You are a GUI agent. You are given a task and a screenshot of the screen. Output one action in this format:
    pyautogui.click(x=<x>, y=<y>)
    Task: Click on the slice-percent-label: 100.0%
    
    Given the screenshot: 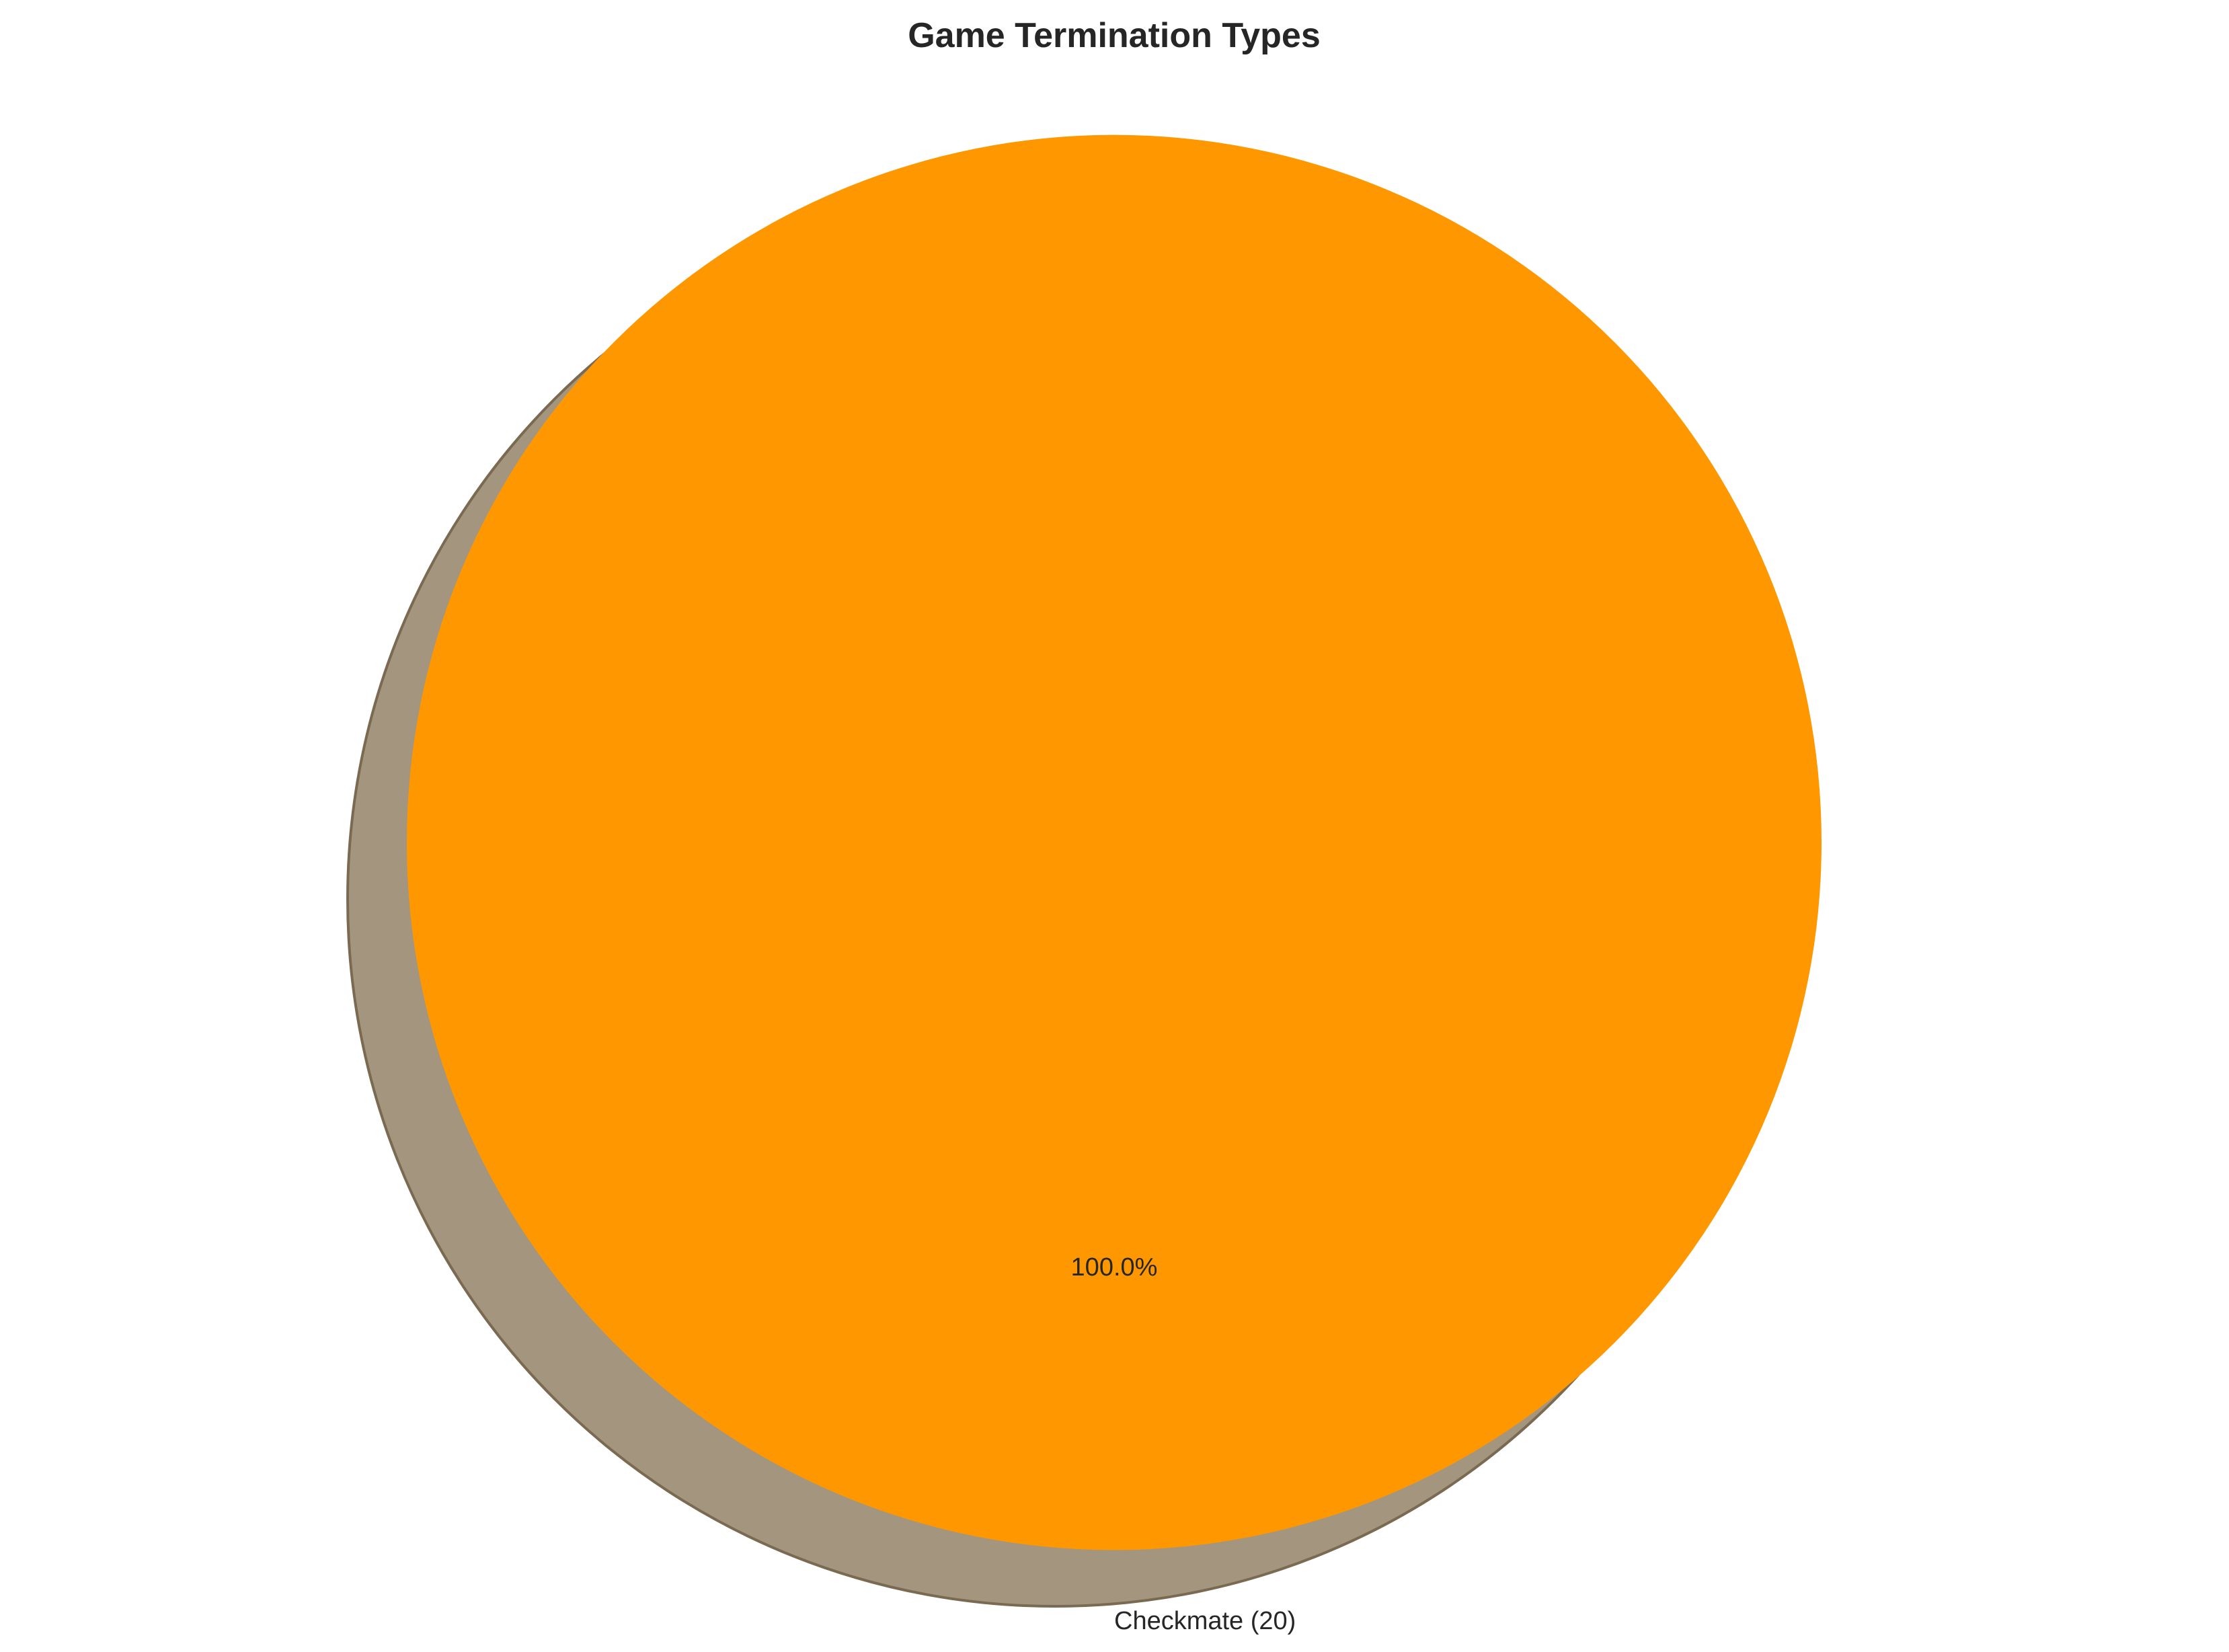 What is the action you would take?
    pyautogui.click(x=1114, y=1267)
    